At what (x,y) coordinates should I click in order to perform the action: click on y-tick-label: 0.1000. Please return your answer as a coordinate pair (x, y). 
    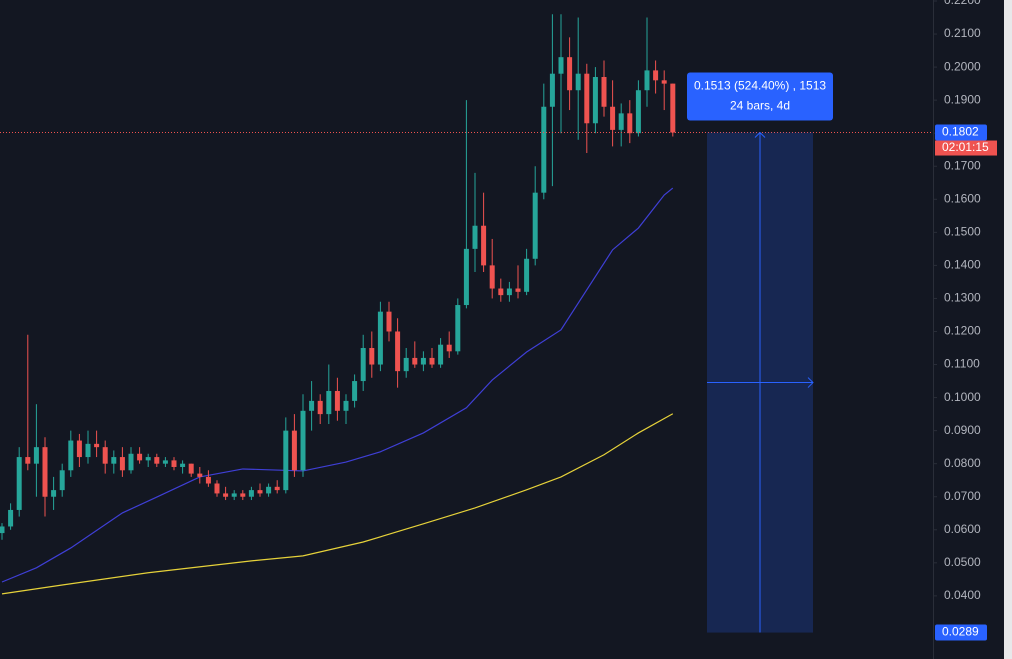
    Looking at the image, I should click on (962, 397).